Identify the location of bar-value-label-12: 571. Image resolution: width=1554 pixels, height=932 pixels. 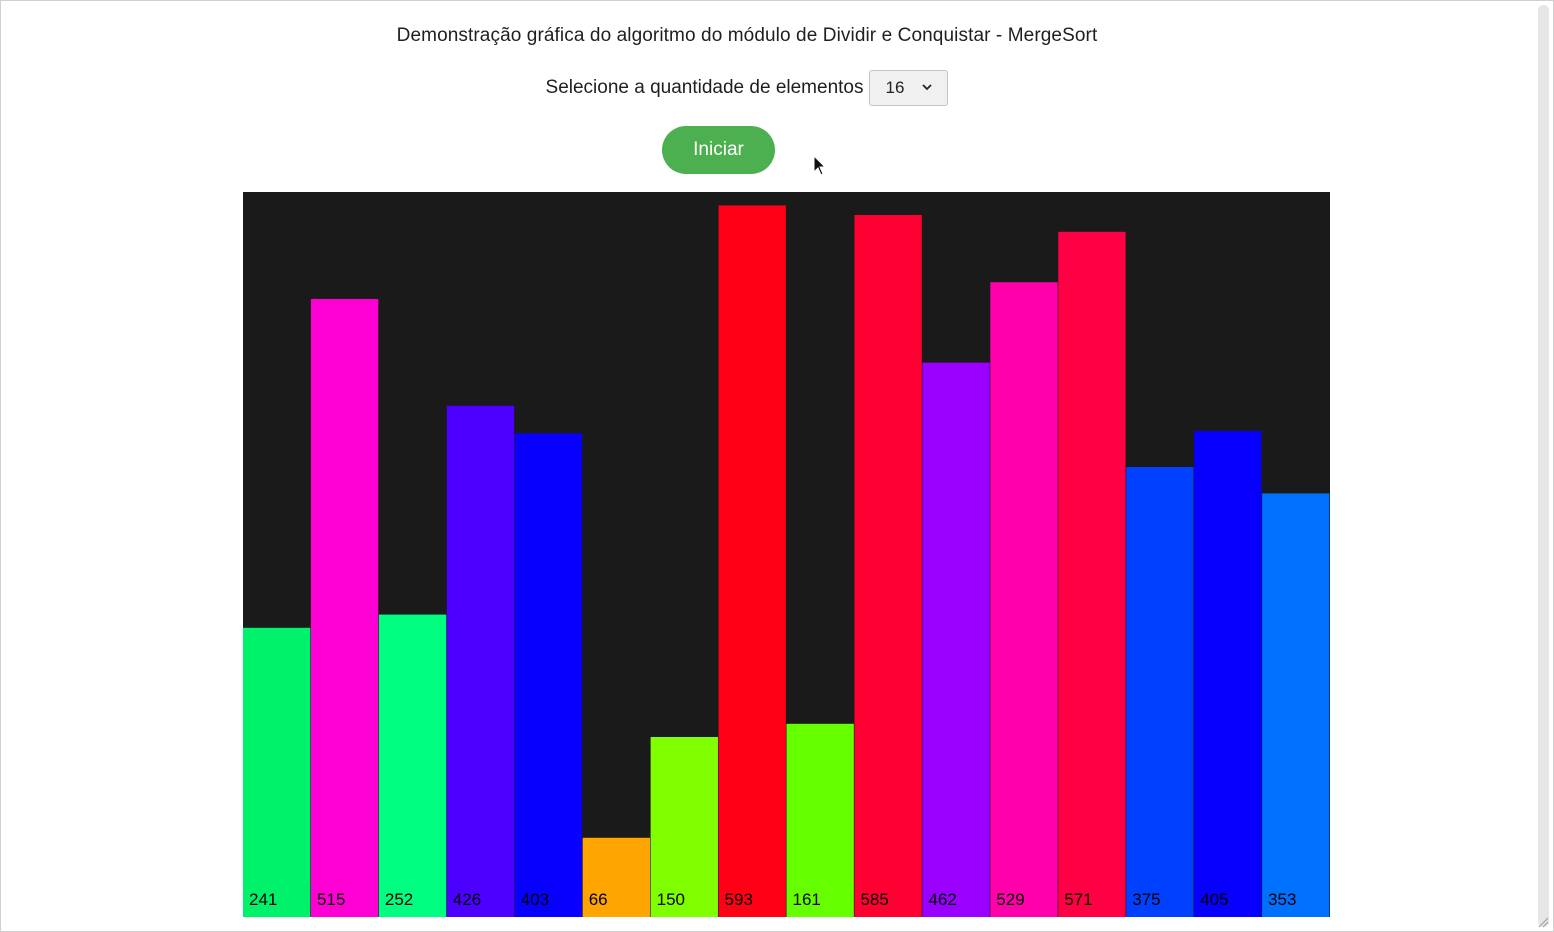
(1078, 899).